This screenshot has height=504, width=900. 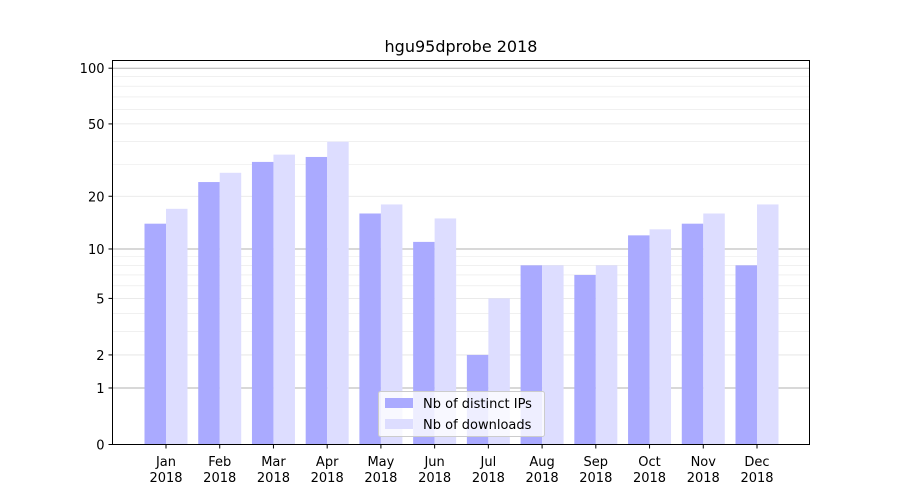 I want to click on x-tick-label-month: May, so click(x=380, y=462).